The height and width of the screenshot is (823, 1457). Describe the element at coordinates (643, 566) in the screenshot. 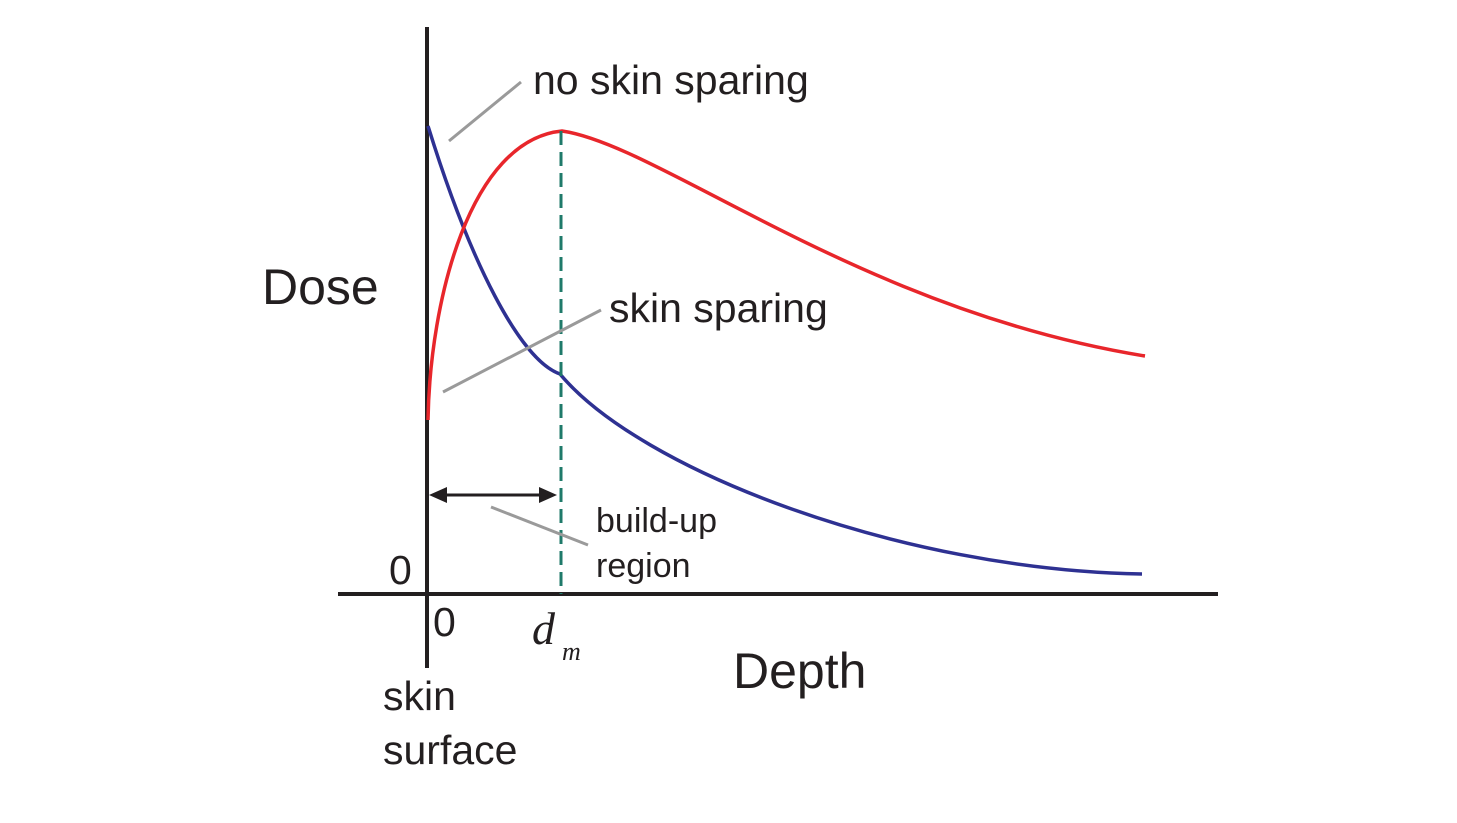

I see `buildup-label-line2: region` at that location.